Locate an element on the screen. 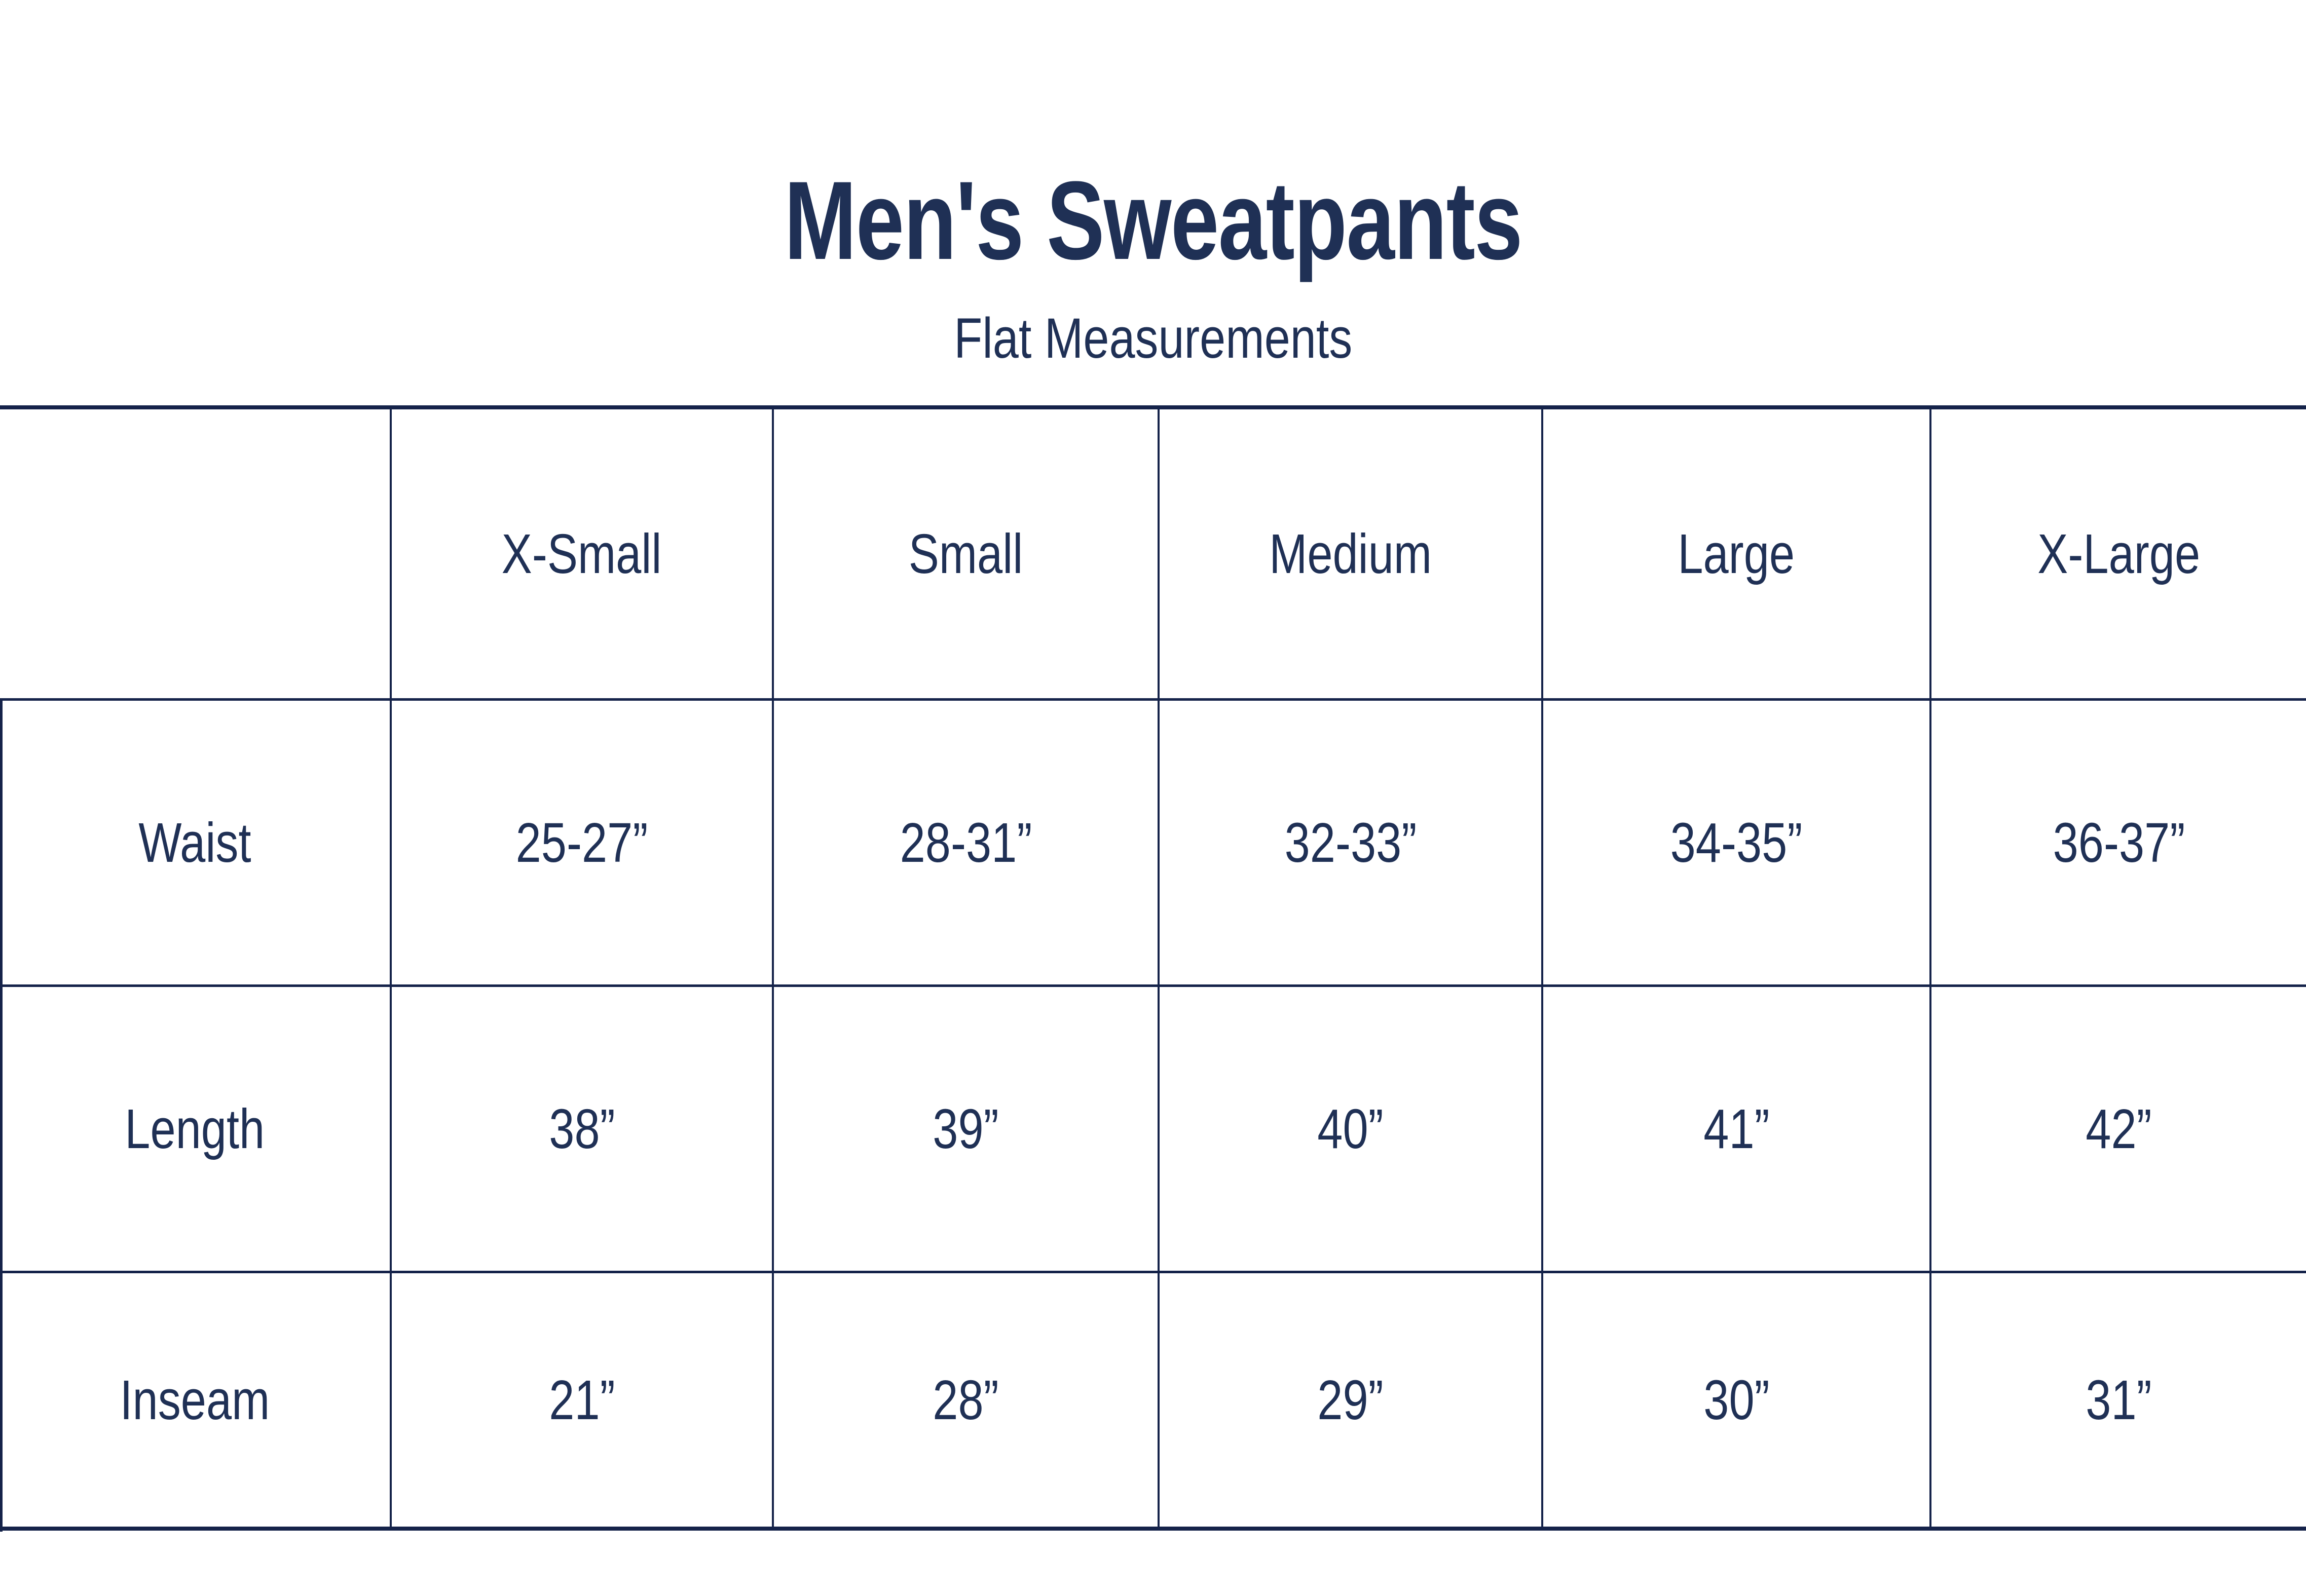  page-subtitle: Flat Measurements is located at coordinates (1153, 347).